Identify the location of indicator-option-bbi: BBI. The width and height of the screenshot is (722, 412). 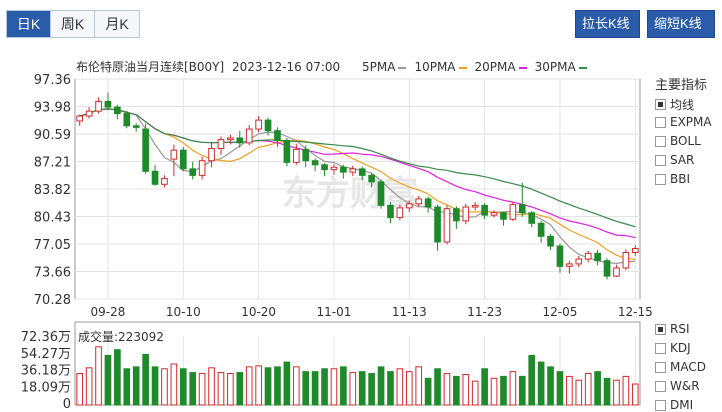
(672, 179).